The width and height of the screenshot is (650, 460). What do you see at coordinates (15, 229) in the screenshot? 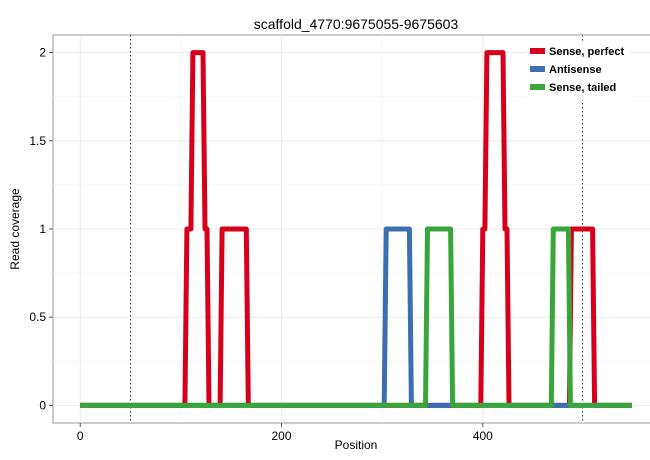
I see `y-axis-title: Read coverage` at bounding box center [15, 229].